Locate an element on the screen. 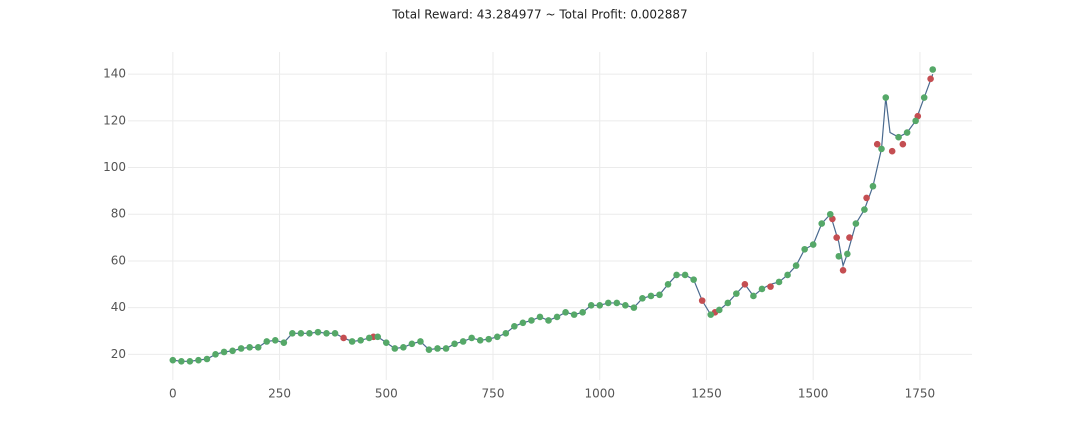 This screenshot has height=432, width=1080. x-tick-label: 500 is located at coordinates (386, 394).